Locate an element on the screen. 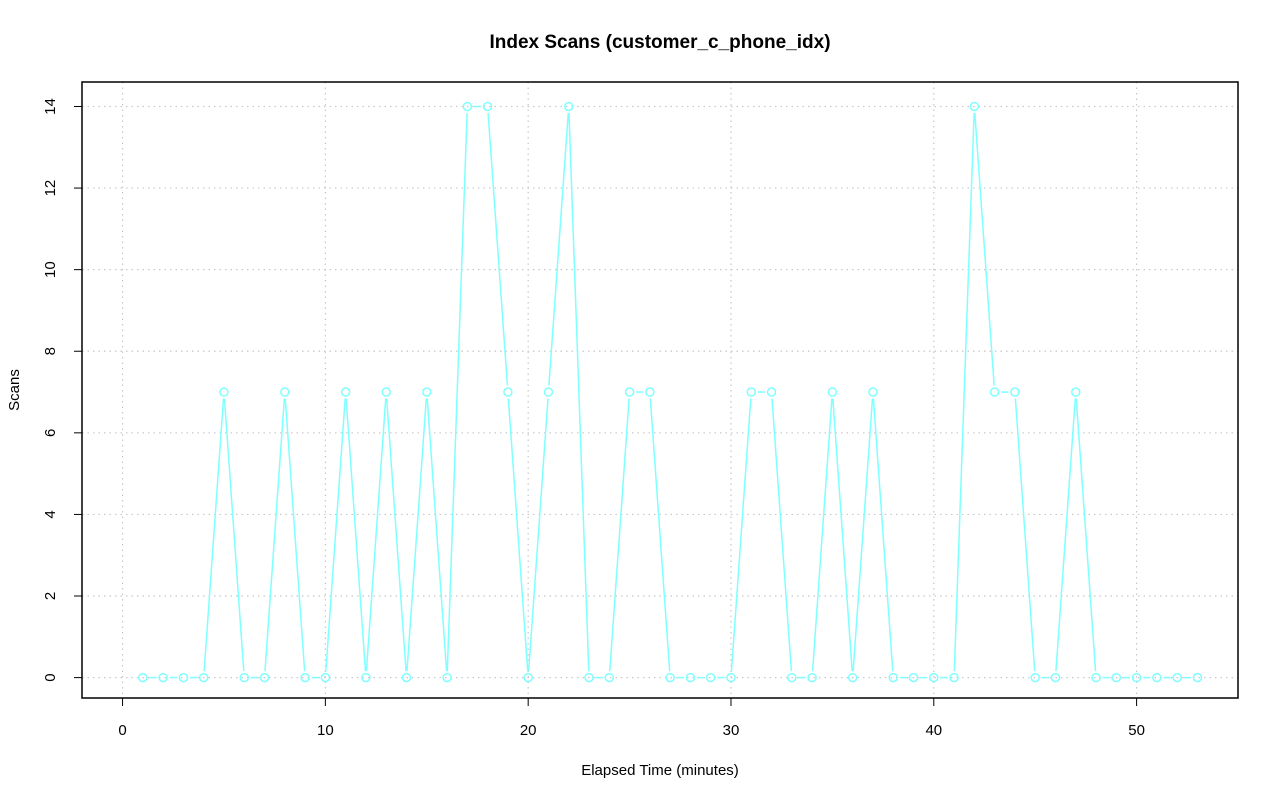 The image size is (1280, 801). y-tick-label: 4 is located at coordinates (50, 514).